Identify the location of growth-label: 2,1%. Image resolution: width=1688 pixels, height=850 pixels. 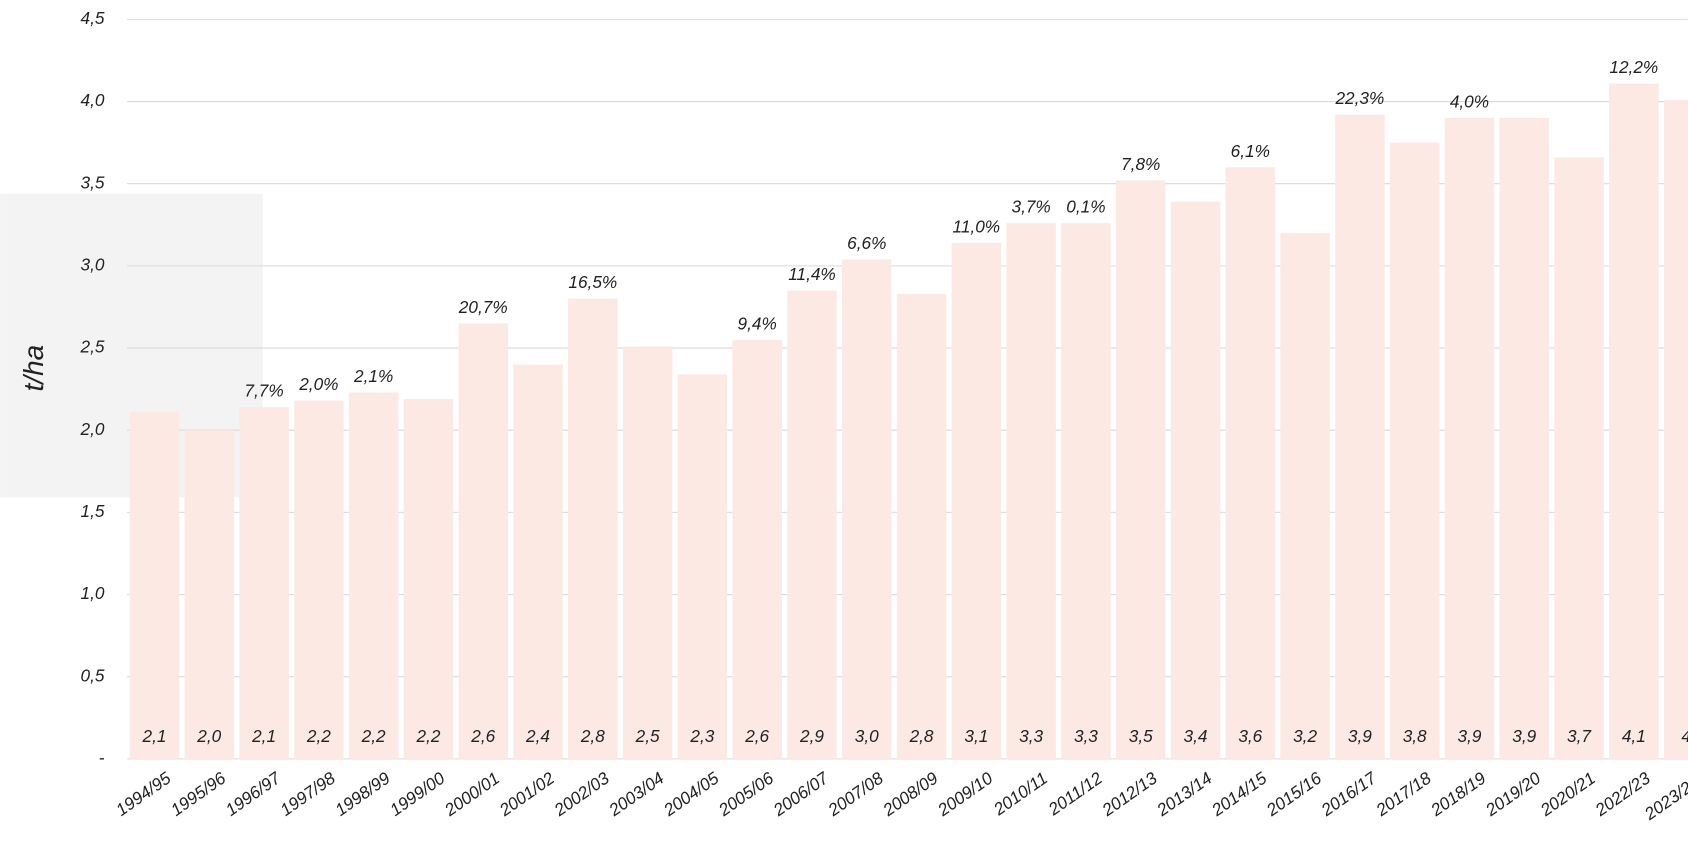
(373, 376).